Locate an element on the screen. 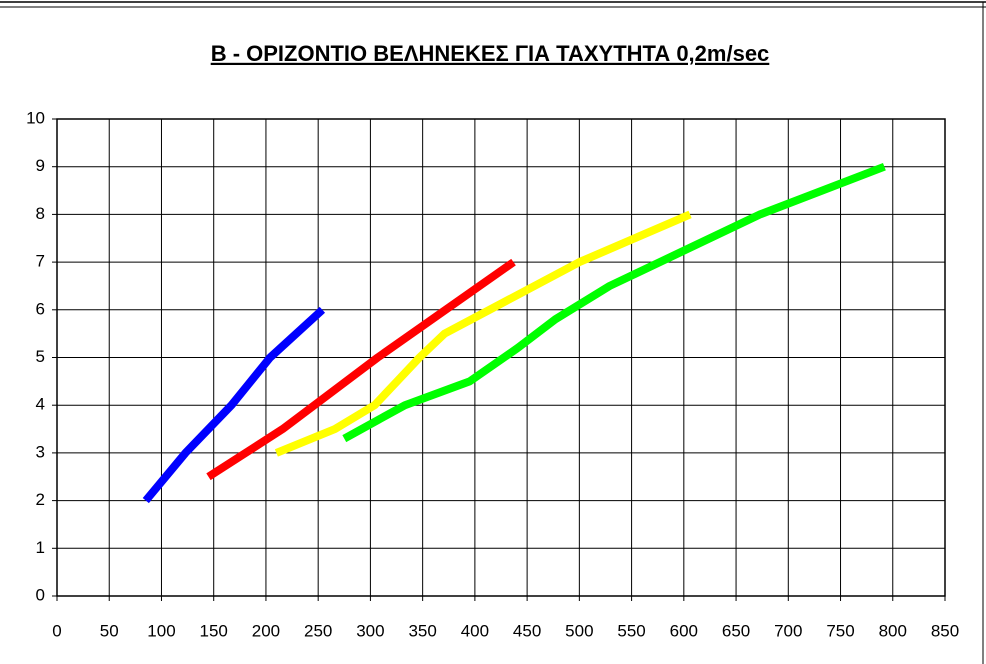 Image resolution: width=986 pixels, height=664 pixels. y-tick-label: 1 is located at coordinates (40, 547).